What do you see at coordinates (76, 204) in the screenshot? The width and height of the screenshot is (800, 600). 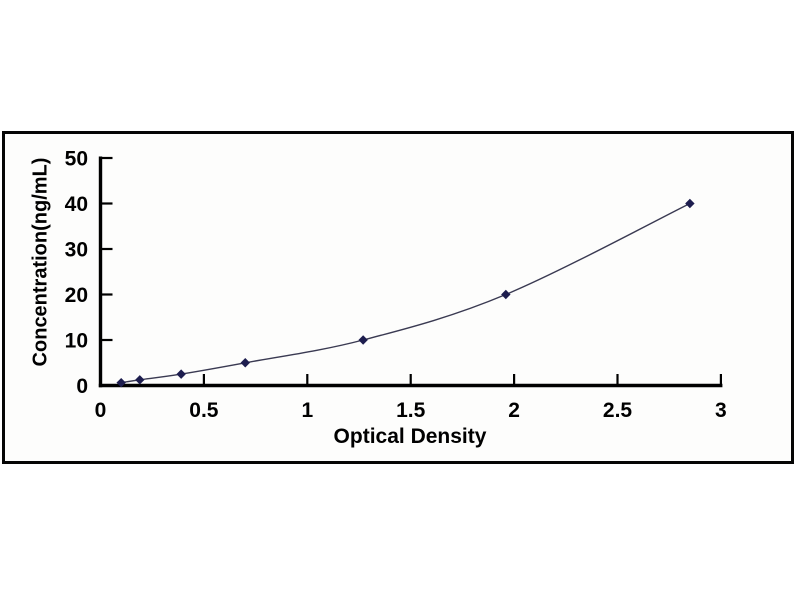 I see `y-tick-label: 40` at bounding box center [76, 204].